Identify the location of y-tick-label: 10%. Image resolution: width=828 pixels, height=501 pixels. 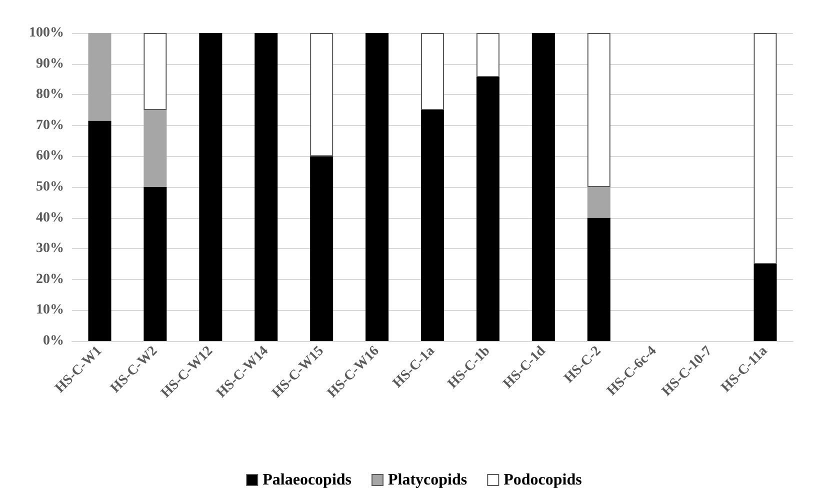
(50, 310).